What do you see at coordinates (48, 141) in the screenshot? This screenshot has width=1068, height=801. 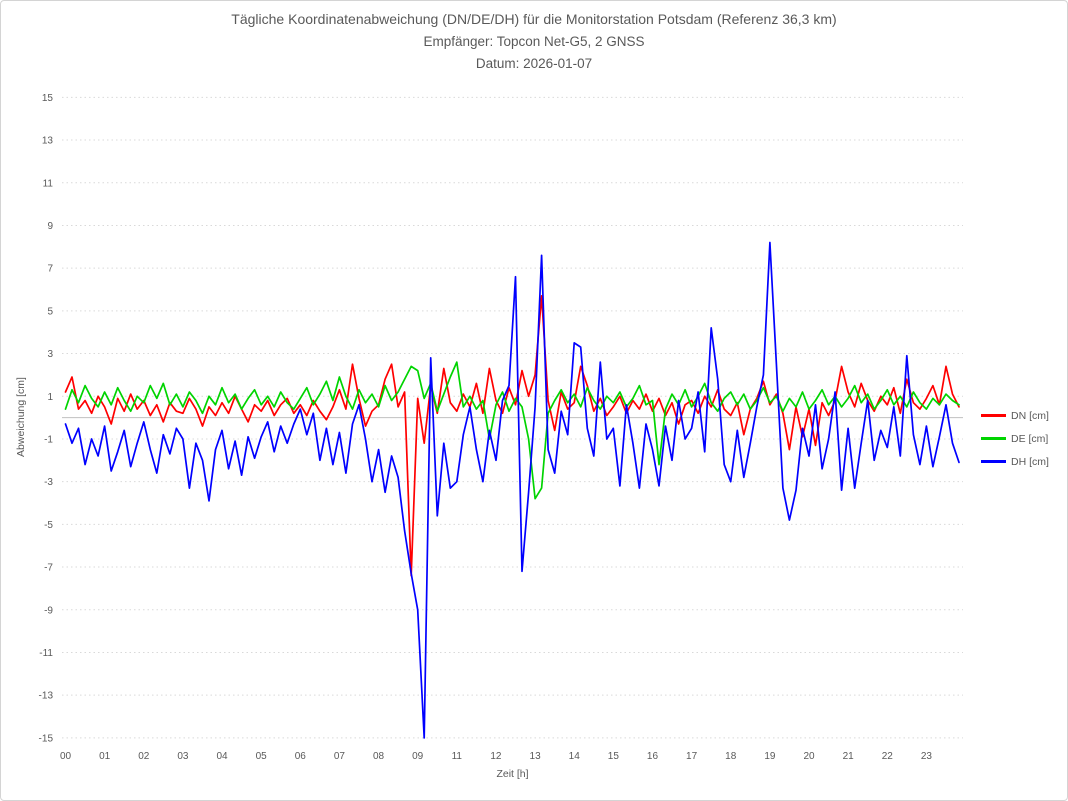 I see `y-tick-label: 13` at bounding box center [48, 141].